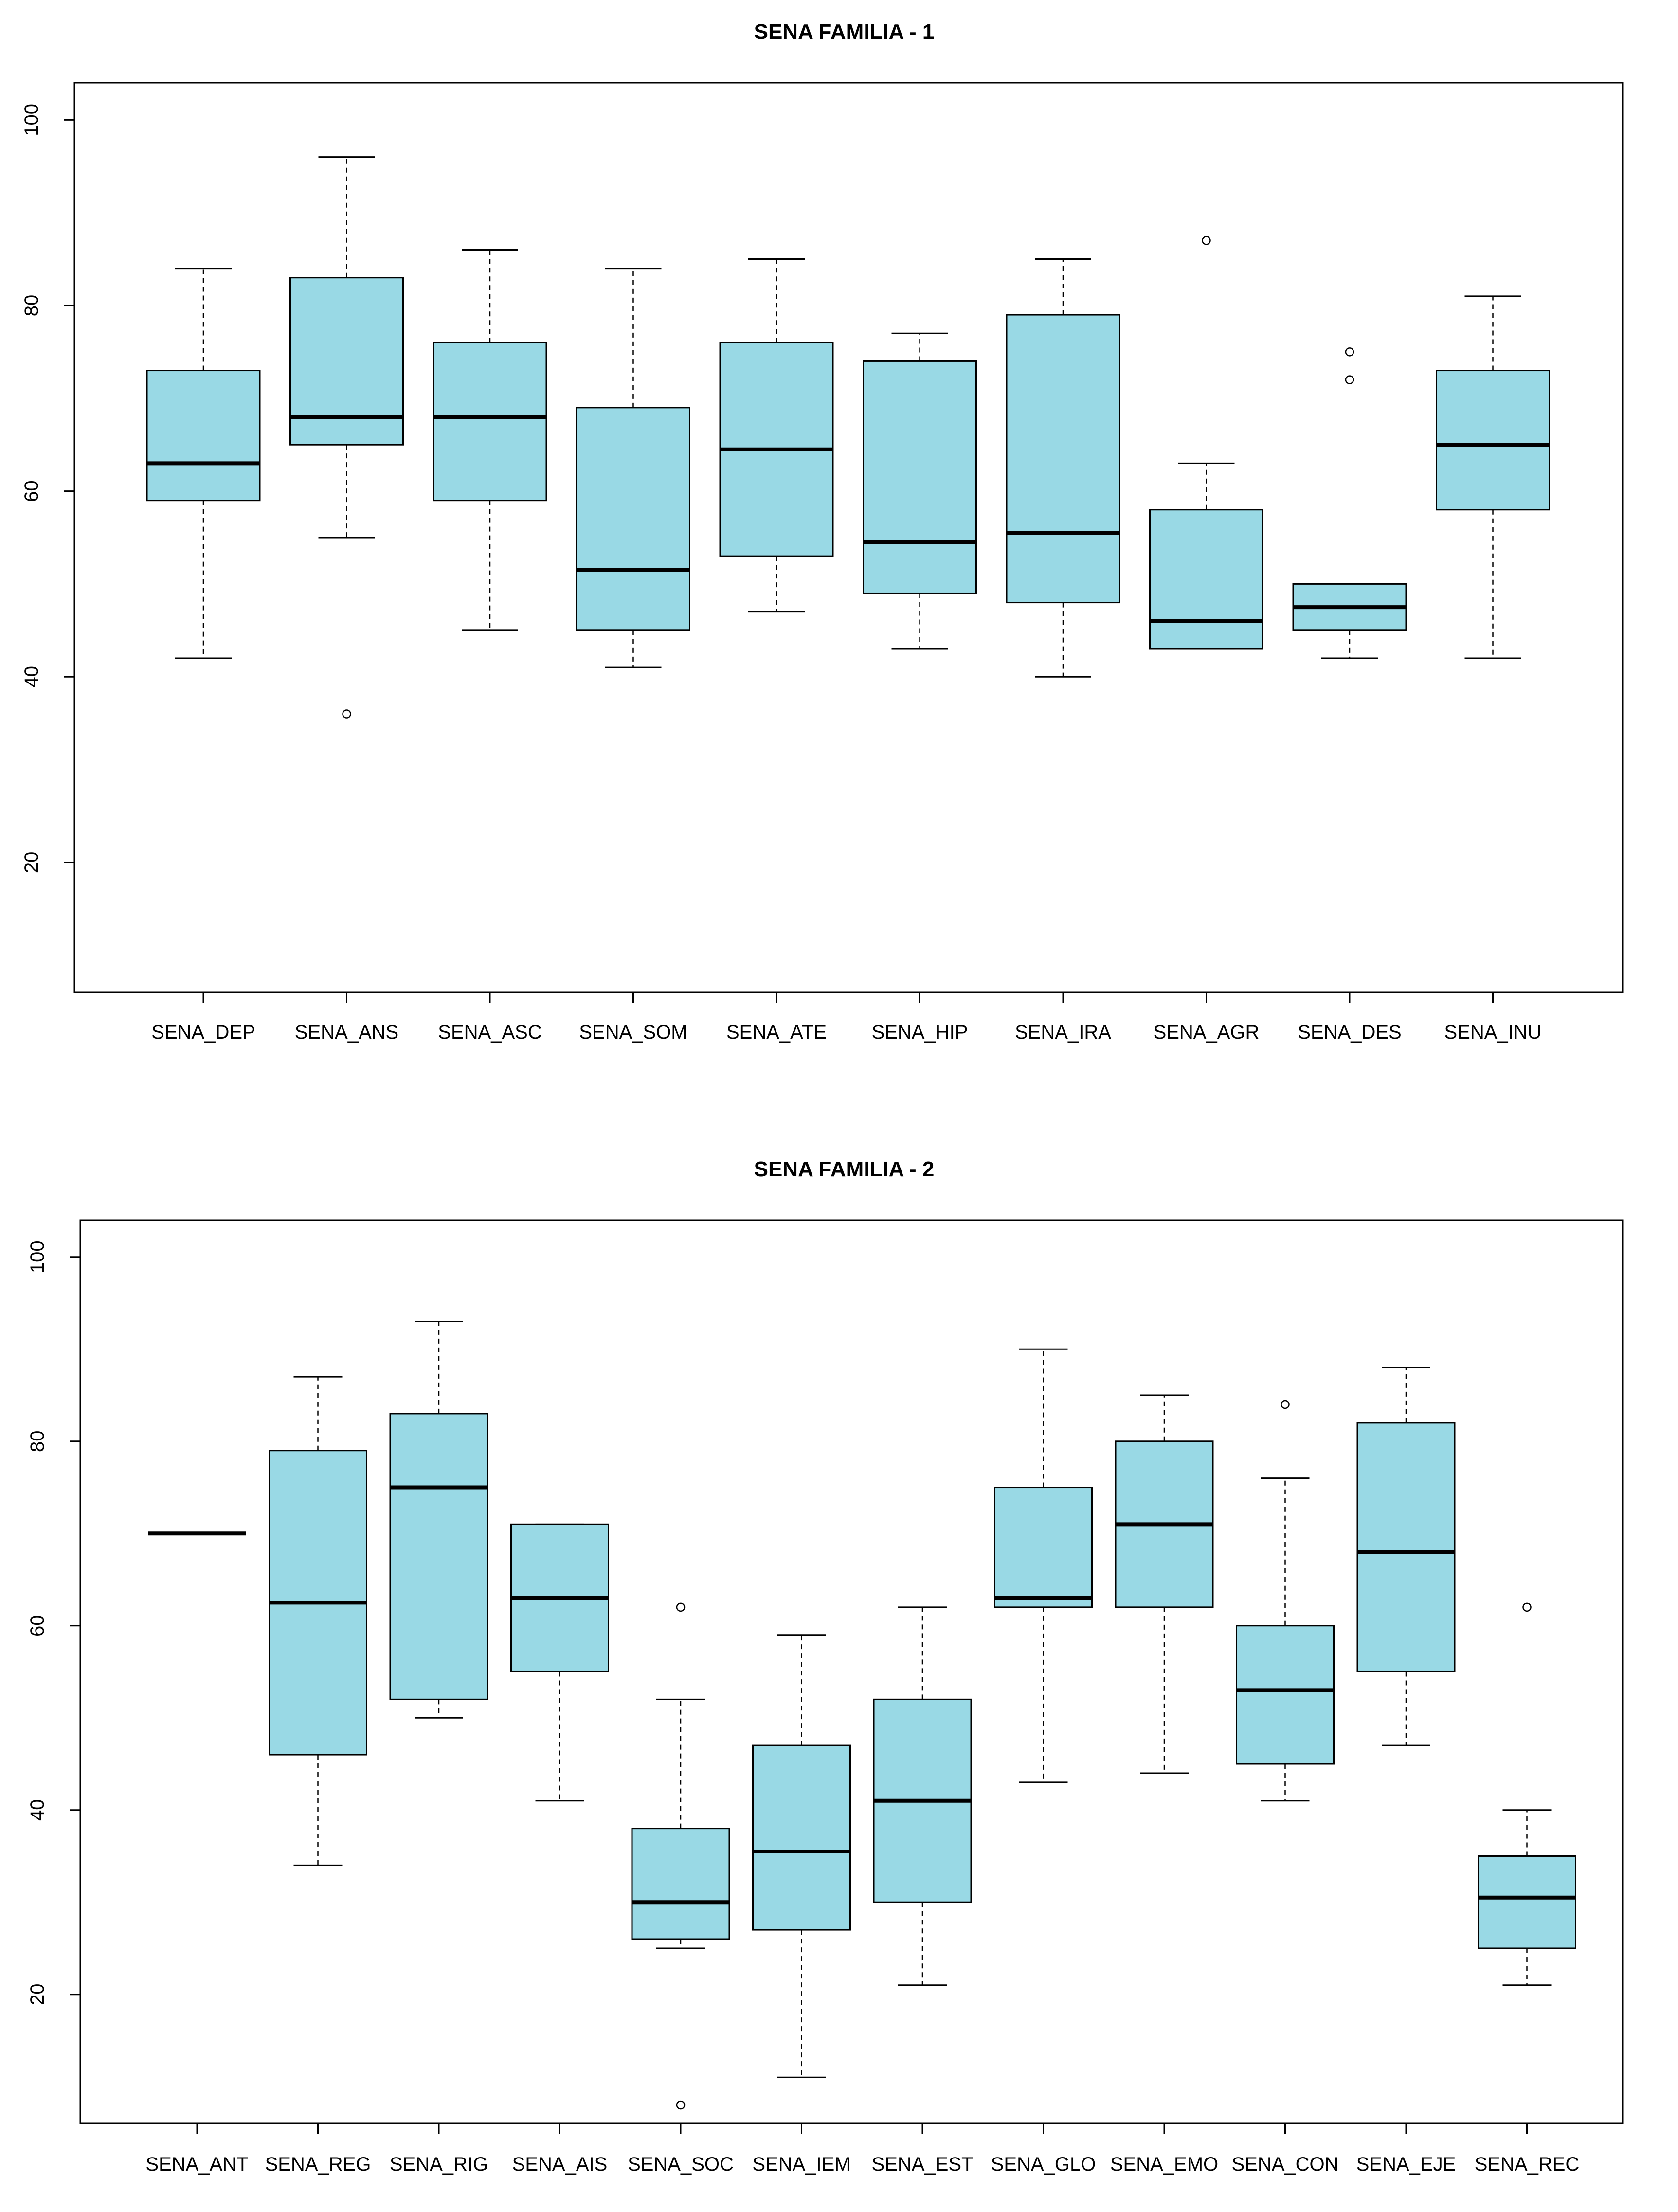 This screenshot has width=1678, height=2212. Describe the element at coordinates (439, 2164) in the screenshot. I see `x-tick-label: SENA_RIG` at that location.